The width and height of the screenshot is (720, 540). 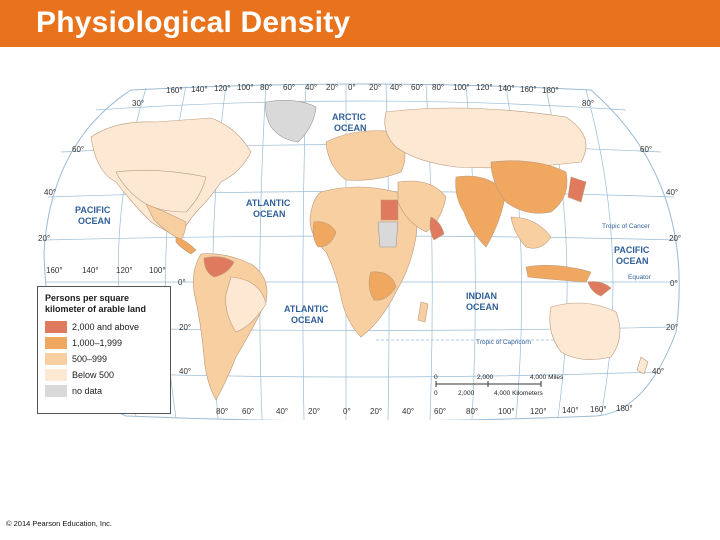 What do you see at coordinates (59, 523) in the screenshot?
I see `copyright-notice: © 2014 Pearson Education, Inc.` at bounding box center [59, 523].